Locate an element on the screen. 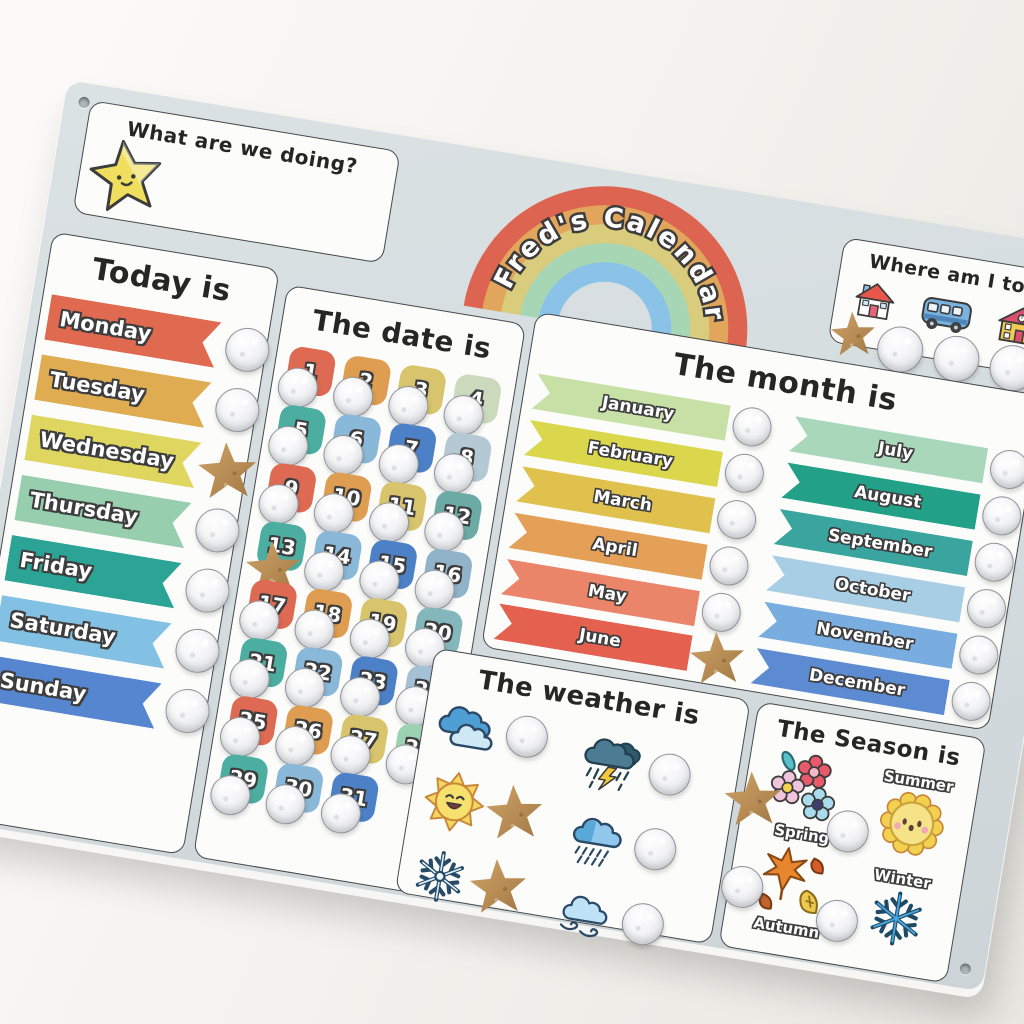 This screenshot has width=1024, height=1024. winter-snowflake-icon is located at coordinates (895, 918).